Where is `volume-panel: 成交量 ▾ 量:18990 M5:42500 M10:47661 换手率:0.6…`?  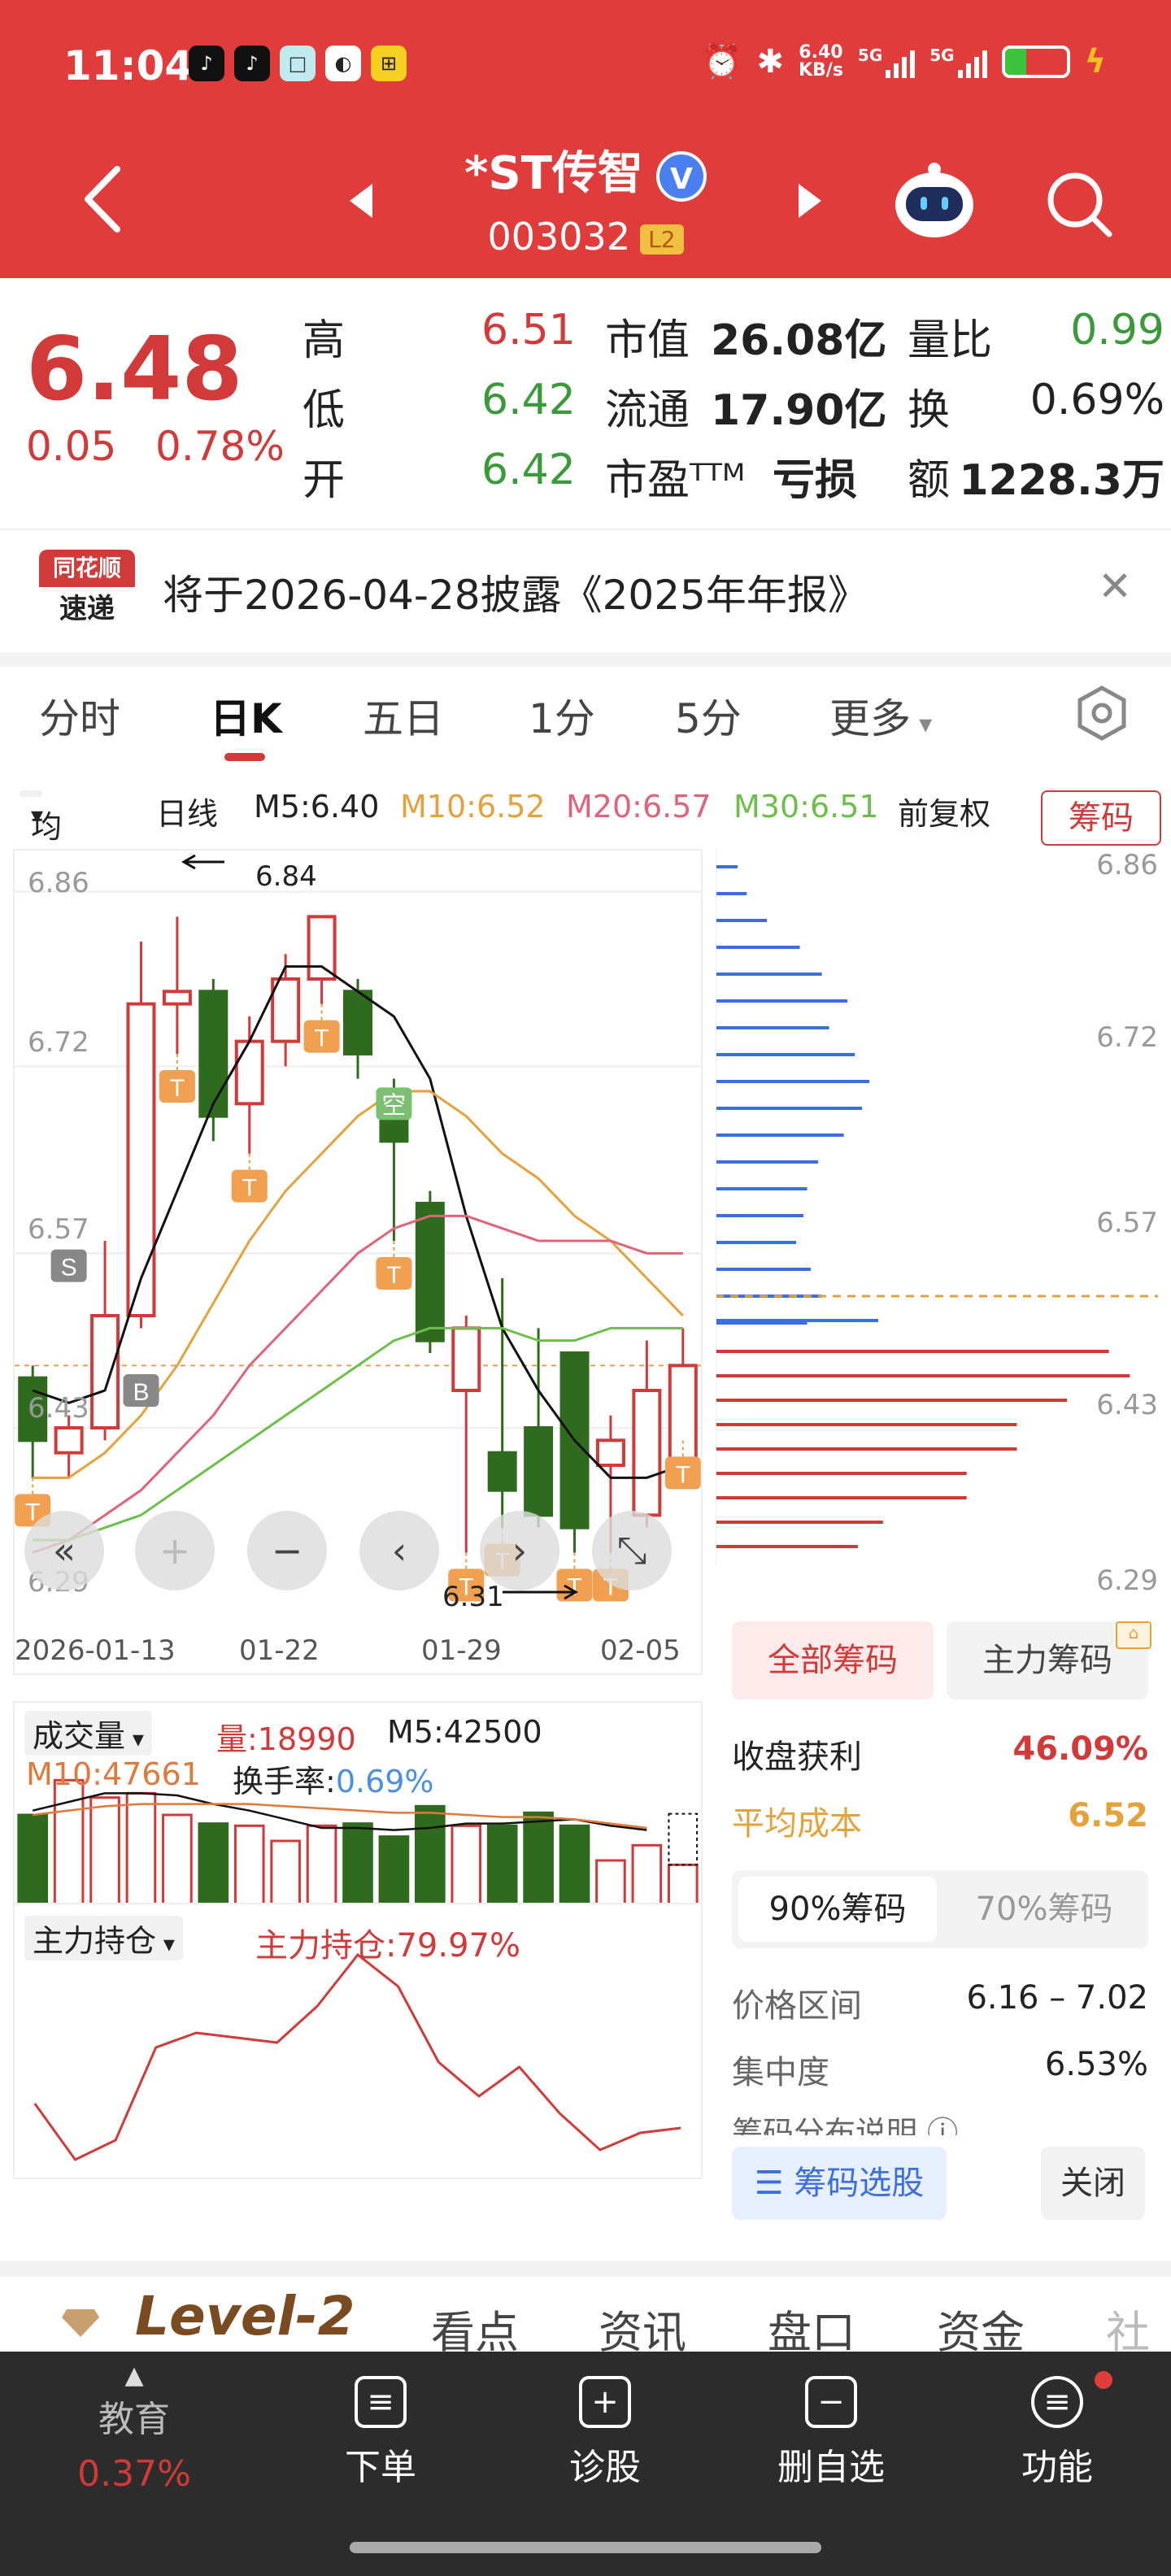
volume-panel: 成交量 ▾ 量:18990 M5:42500 M10:47661 换手率:0.6… is located at coordinates (358, 1804).